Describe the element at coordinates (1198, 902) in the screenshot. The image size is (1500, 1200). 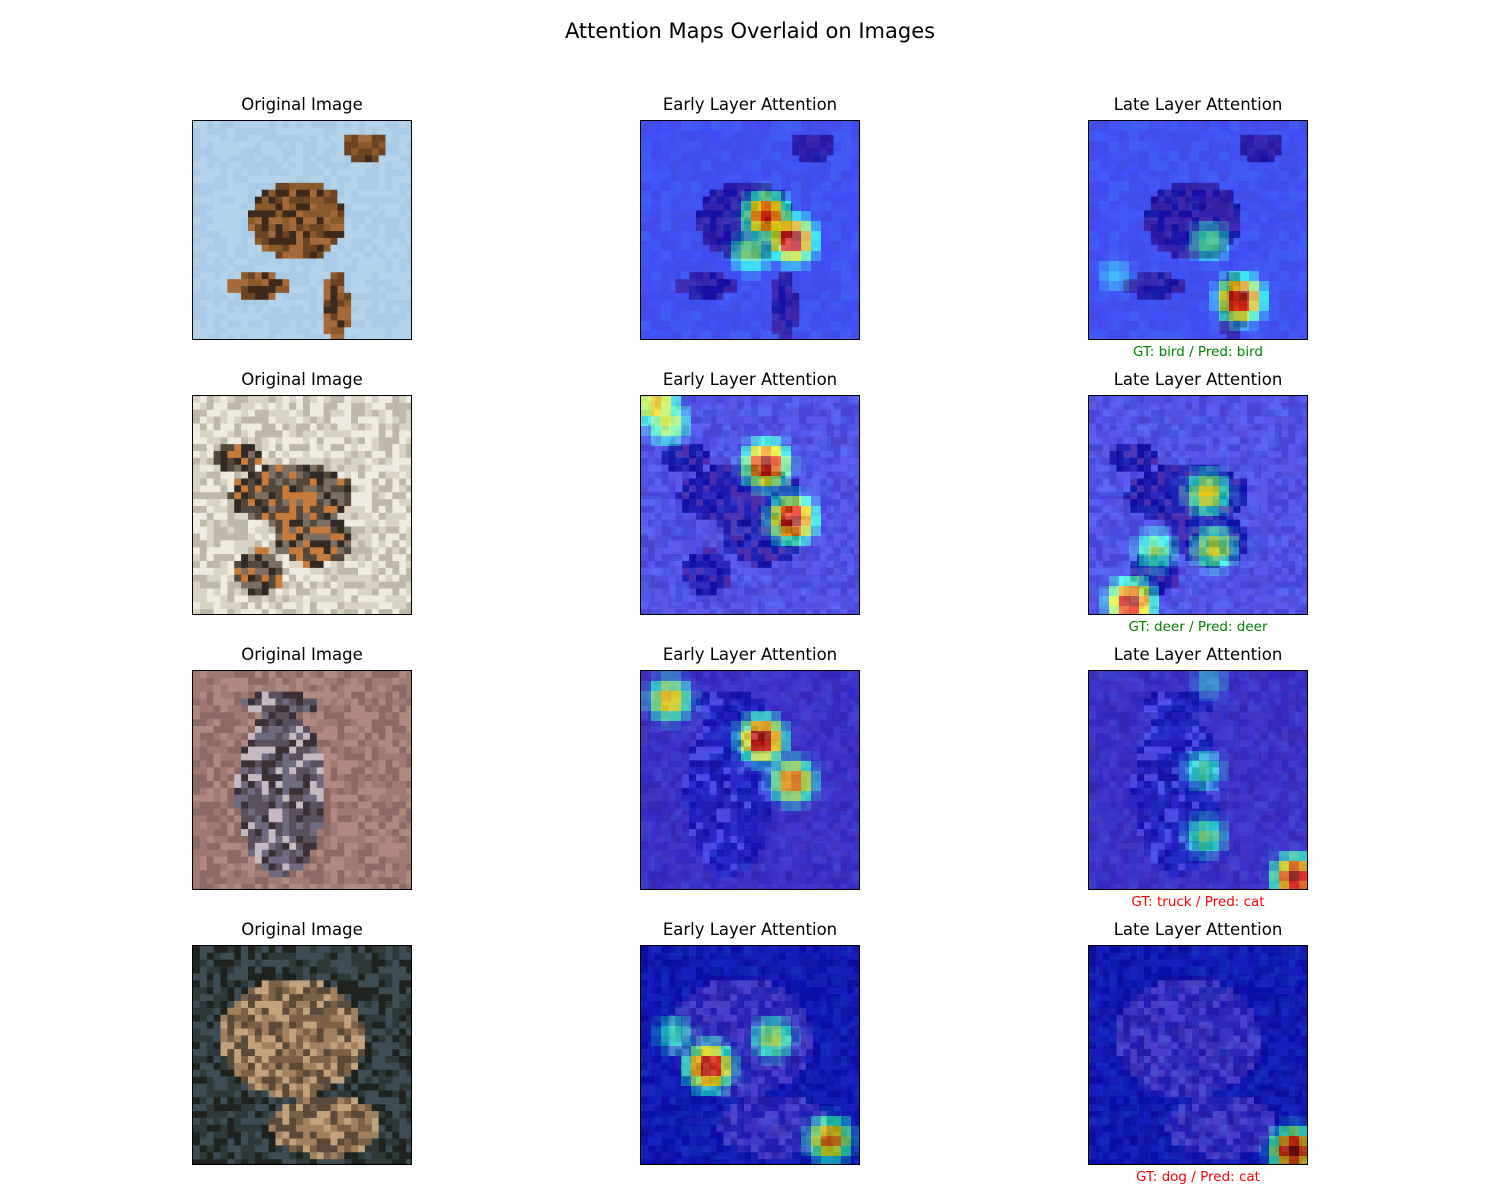
I see `prediction-caption: GT: truck / Pred: cat` at that location.